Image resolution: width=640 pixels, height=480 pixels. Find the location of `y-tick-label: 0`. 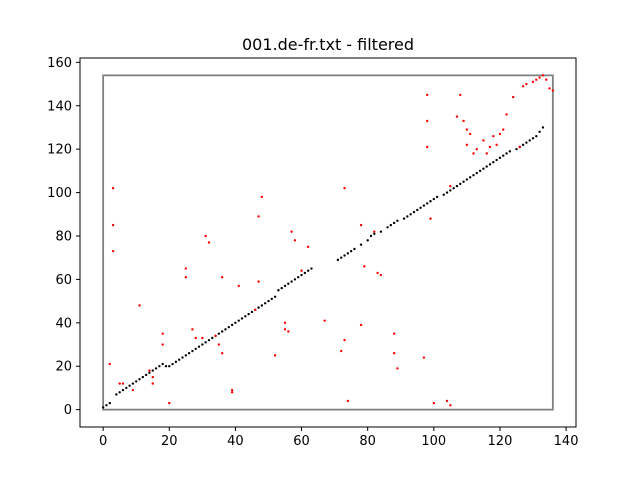

y-tick-label: 0 is located at coordinates (68, 410).